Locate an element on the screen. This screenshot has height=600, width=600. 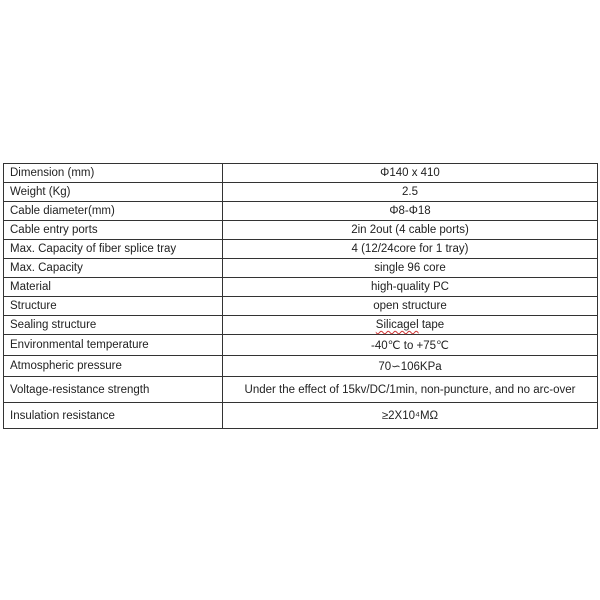
spec-label: Material is located at coordinates (113, 287).